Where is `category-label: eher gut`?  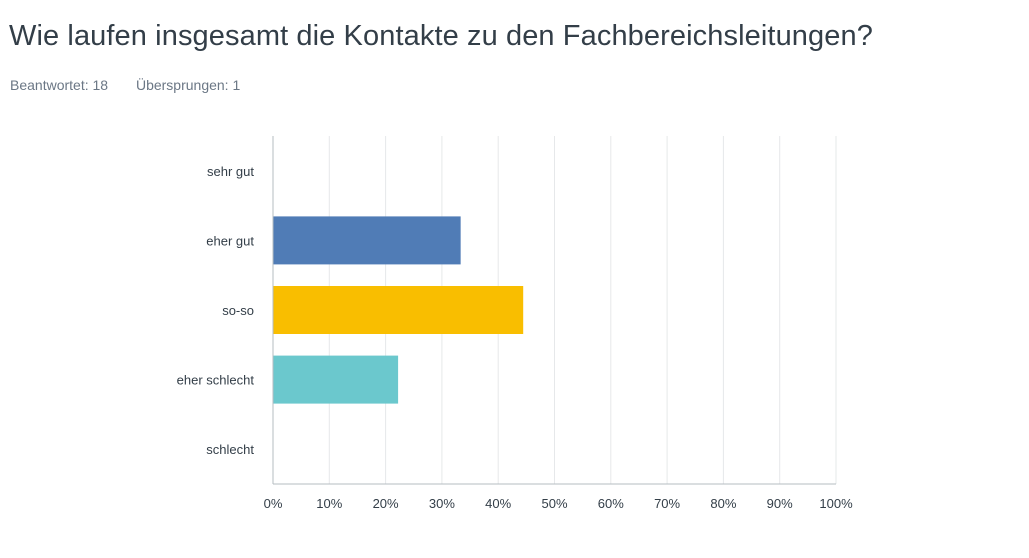
category-label: eher gut is located at coordinates (230, 240).